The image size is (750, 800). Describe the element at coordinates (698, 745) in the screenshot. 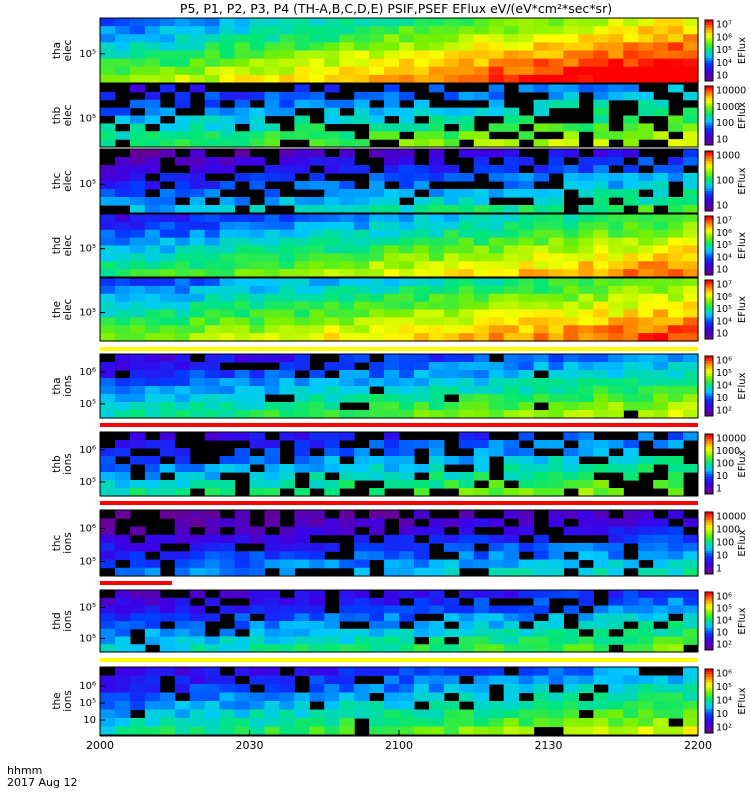

I see `time-tick-label: 2200` at that location.